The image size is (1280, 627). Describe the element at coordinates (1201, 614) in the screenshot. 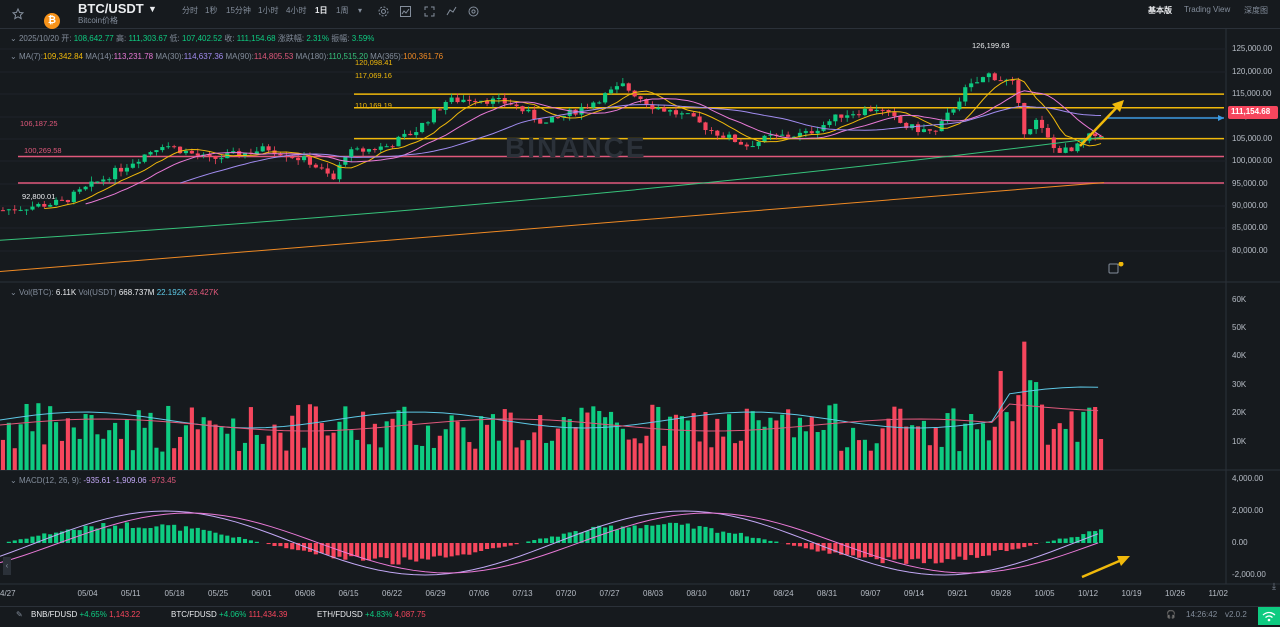

I see `clock: 14:26:42` at that location.